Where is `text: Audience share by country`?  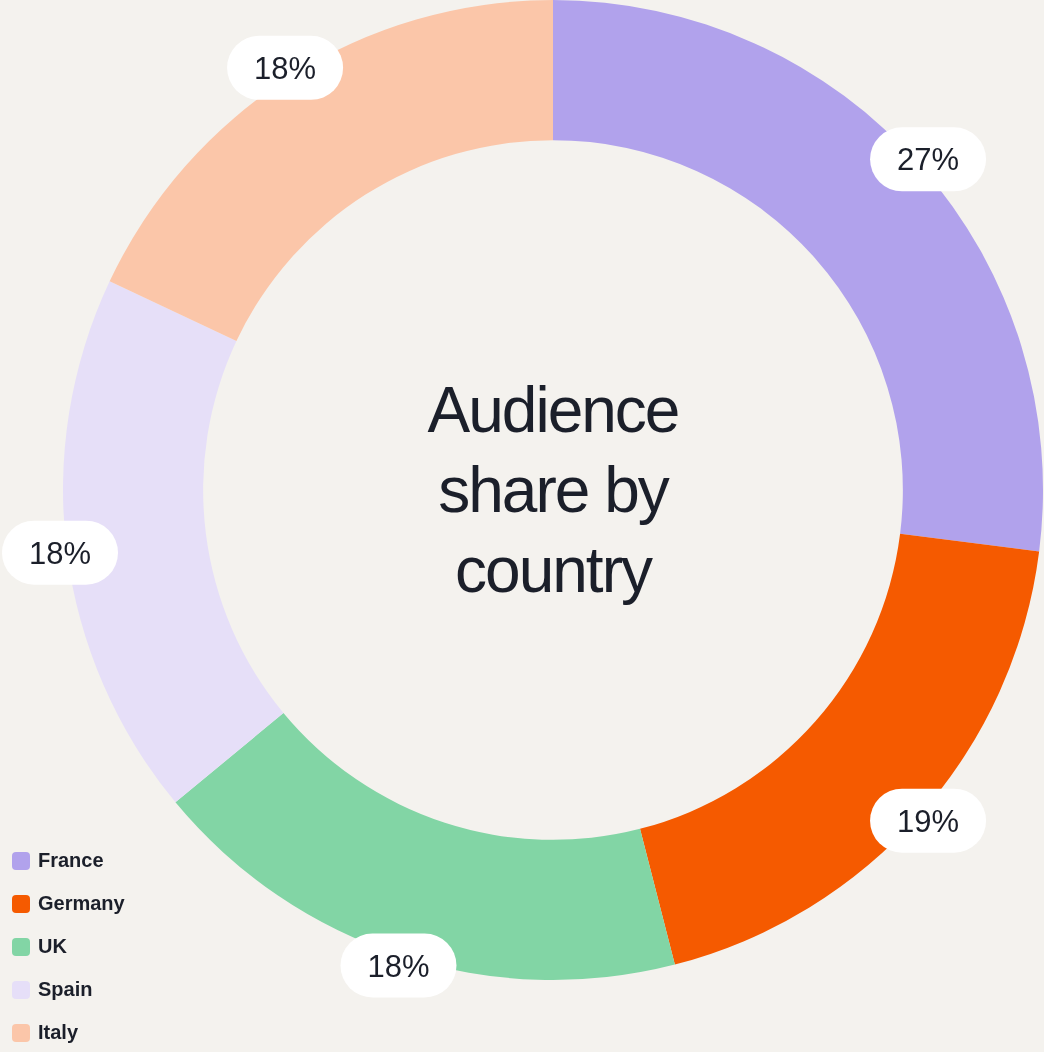
text: Audience share by country is located at coordinates (553, 490).